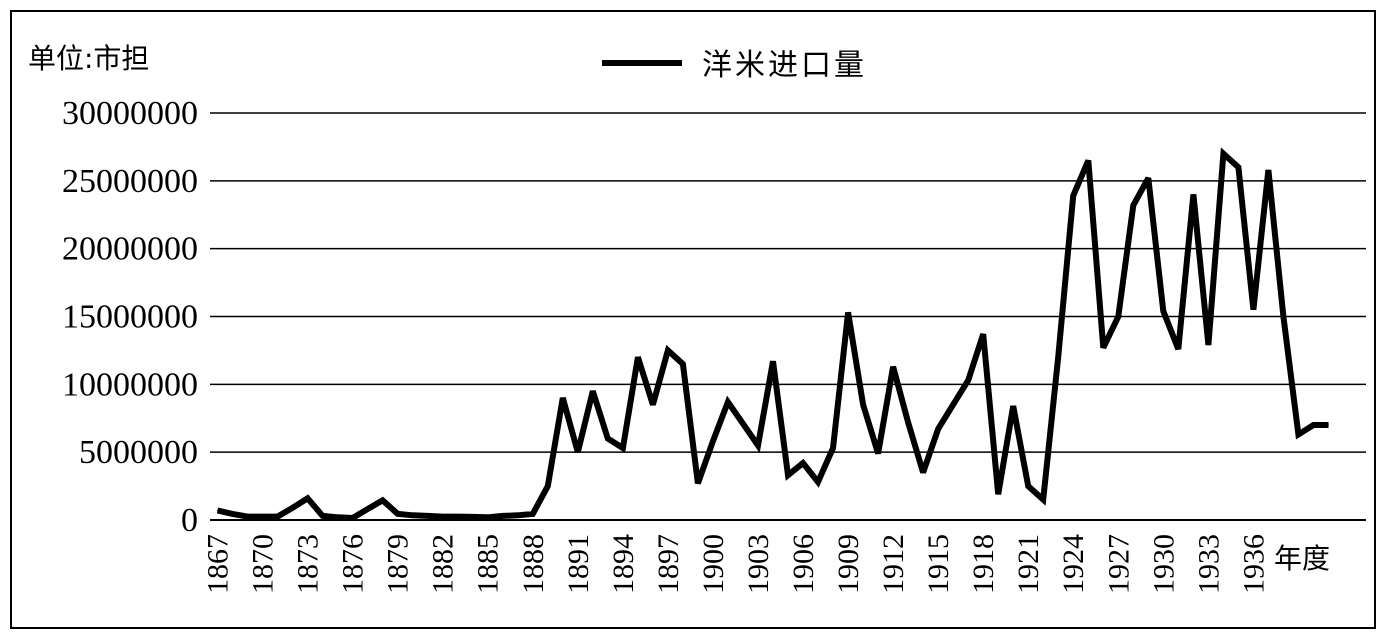 This screenshot has width=1388, height=641. What do you see at coordinates (733, 65) in the screenshot?
I see `legend: 洋米进口量` at bounding box center [733, 65].